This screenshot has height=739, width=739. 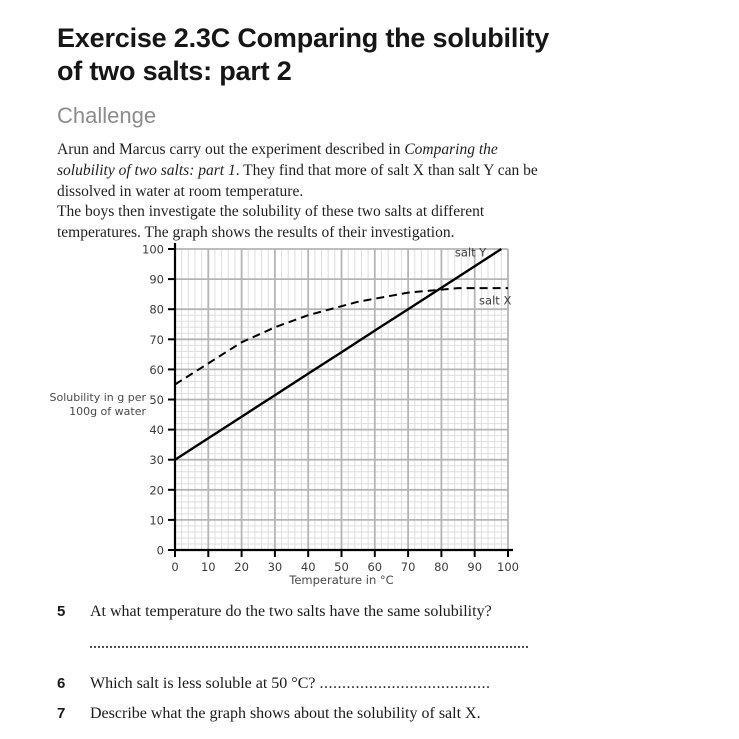 I want to click on question-7-number: 7, so click(x=61, y=713).